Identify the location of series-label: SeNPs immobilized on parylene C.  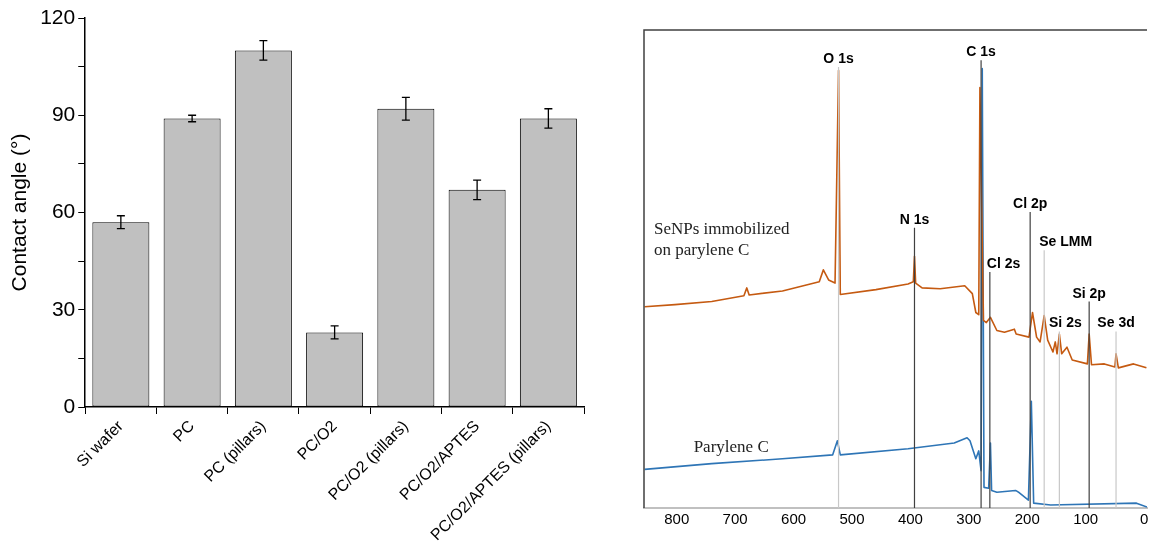
(721, 239).